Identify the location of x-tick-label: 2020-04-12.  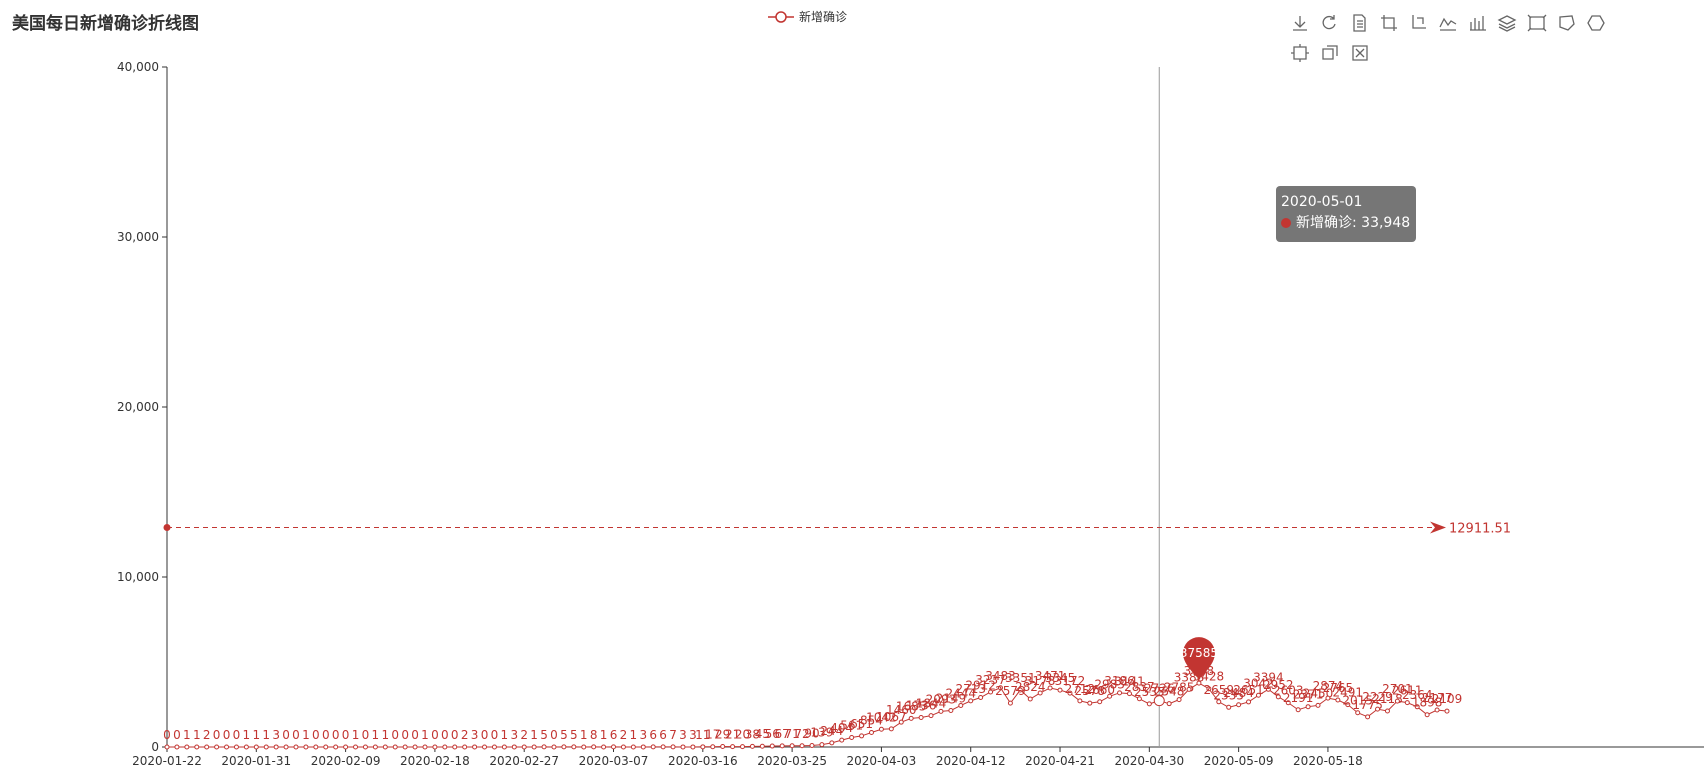
(971, 761).